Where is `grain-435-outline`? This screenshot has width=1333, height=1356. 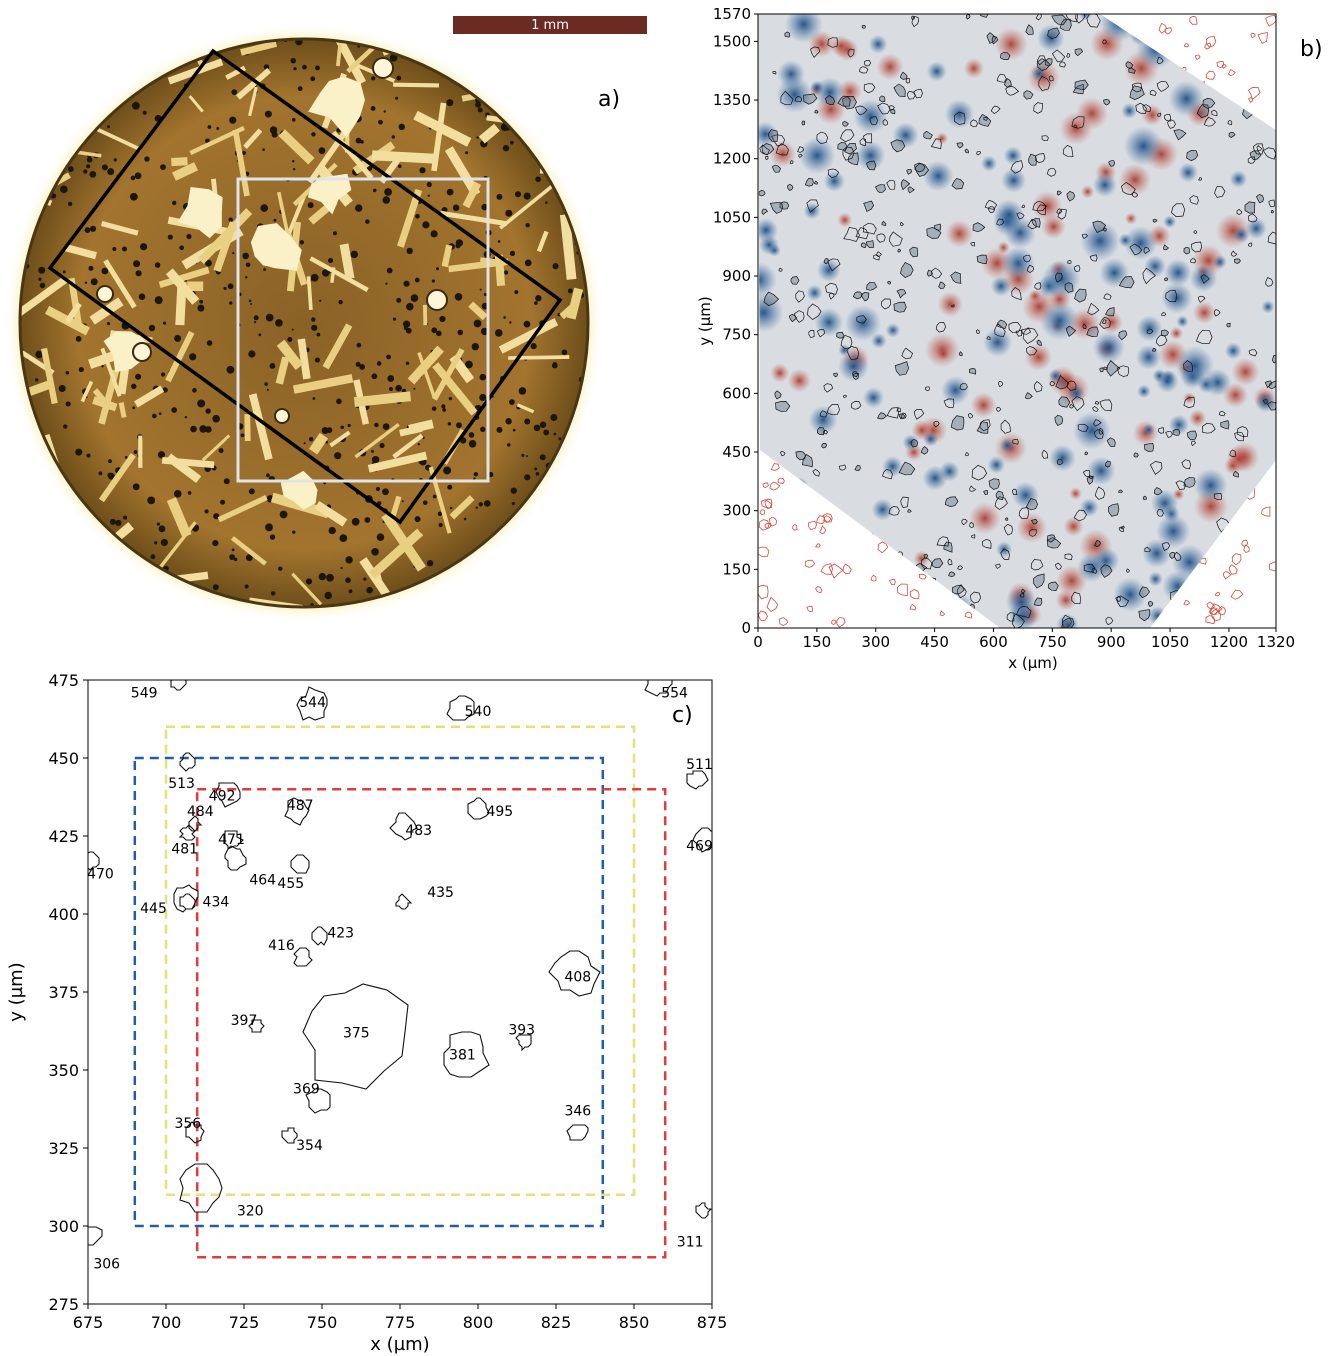
grain-435-outline is located at coordinates (404, 901).